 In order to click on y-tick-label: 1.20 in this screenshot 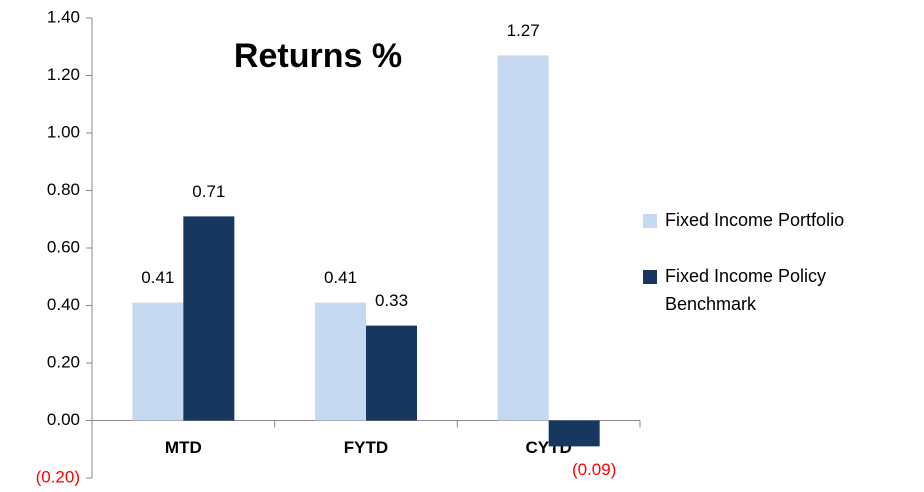, I will do `click(63, 74)`.